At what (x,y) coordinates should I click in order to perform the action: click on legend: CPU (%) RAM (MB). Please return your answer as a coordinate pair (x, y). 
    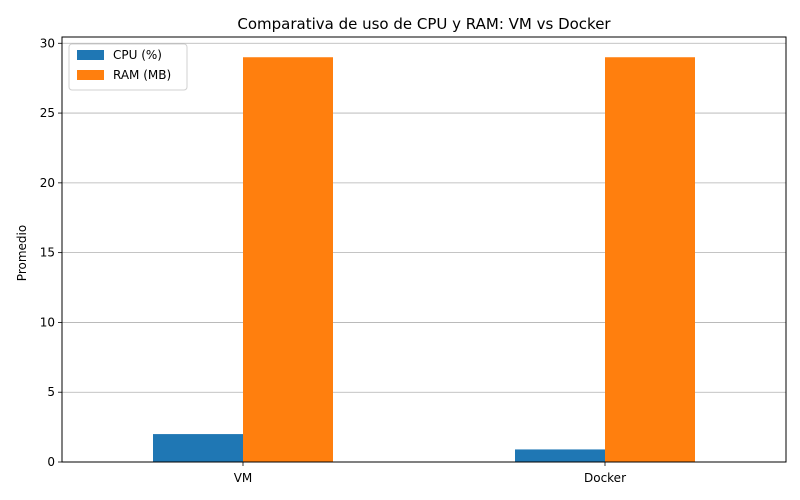
    Looking at the image, I should click on (128, 67).